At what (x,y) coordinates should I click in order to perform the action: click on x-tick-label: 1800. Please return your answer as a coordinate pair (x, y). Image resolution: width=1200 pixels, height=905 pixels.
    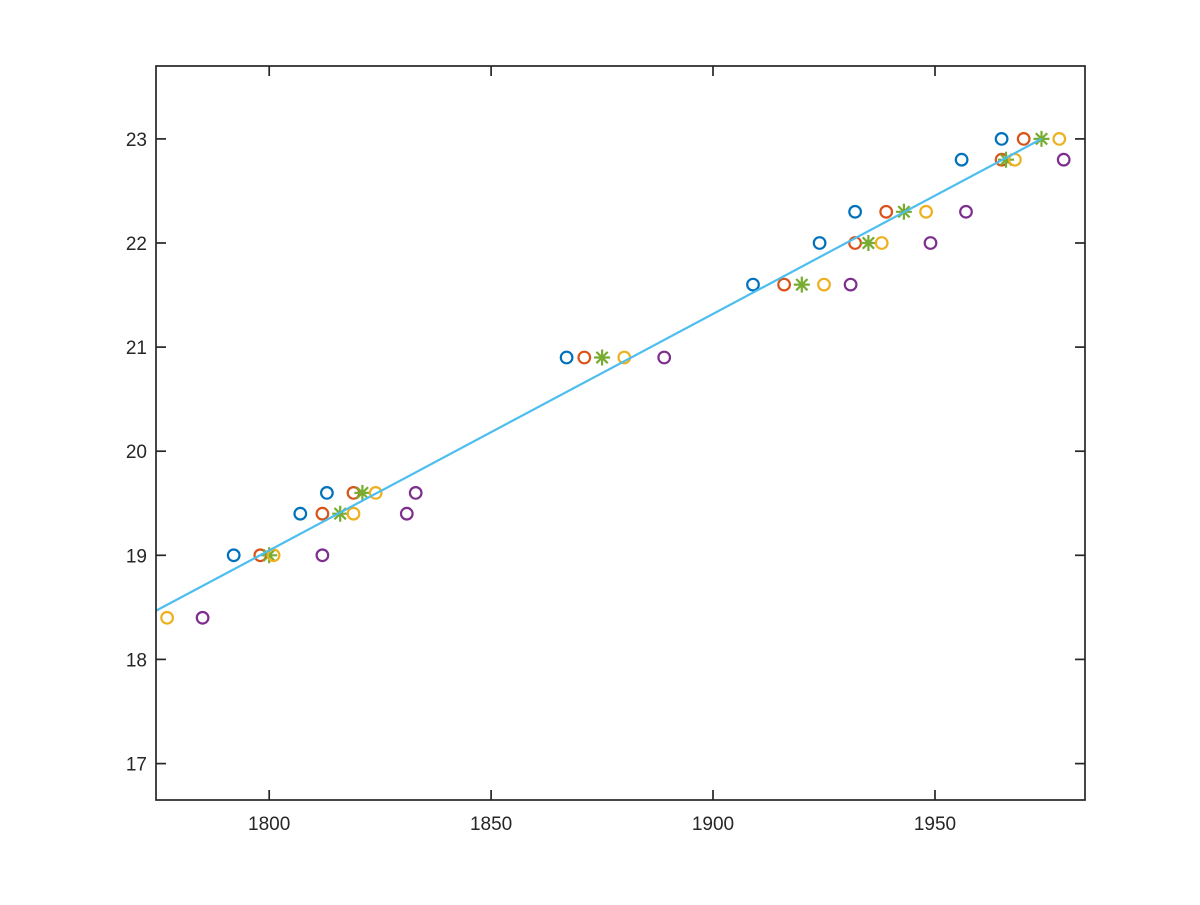
    Looking at the image, I should click on (269, 824).